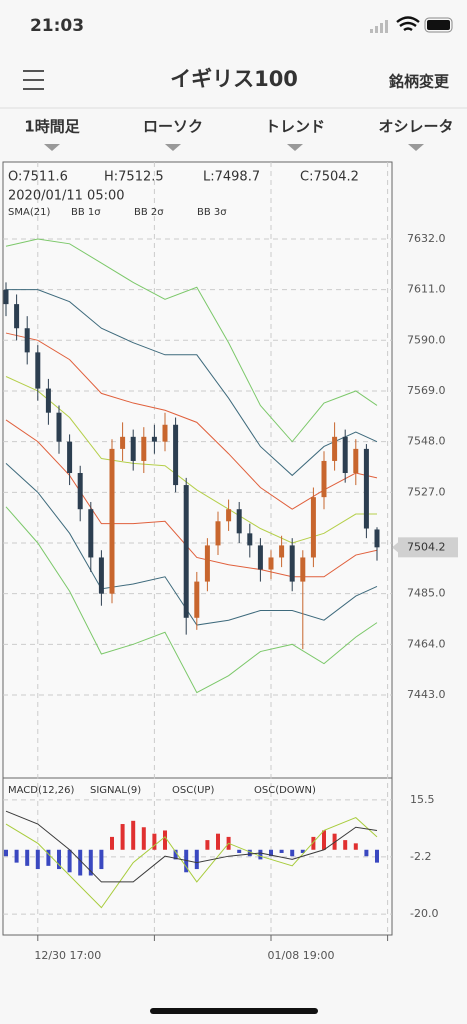  What do you see at coordinates (422, 799) in the screenshot?
I see `y-tick-label: 15.5` at bounding box center [422, 799].